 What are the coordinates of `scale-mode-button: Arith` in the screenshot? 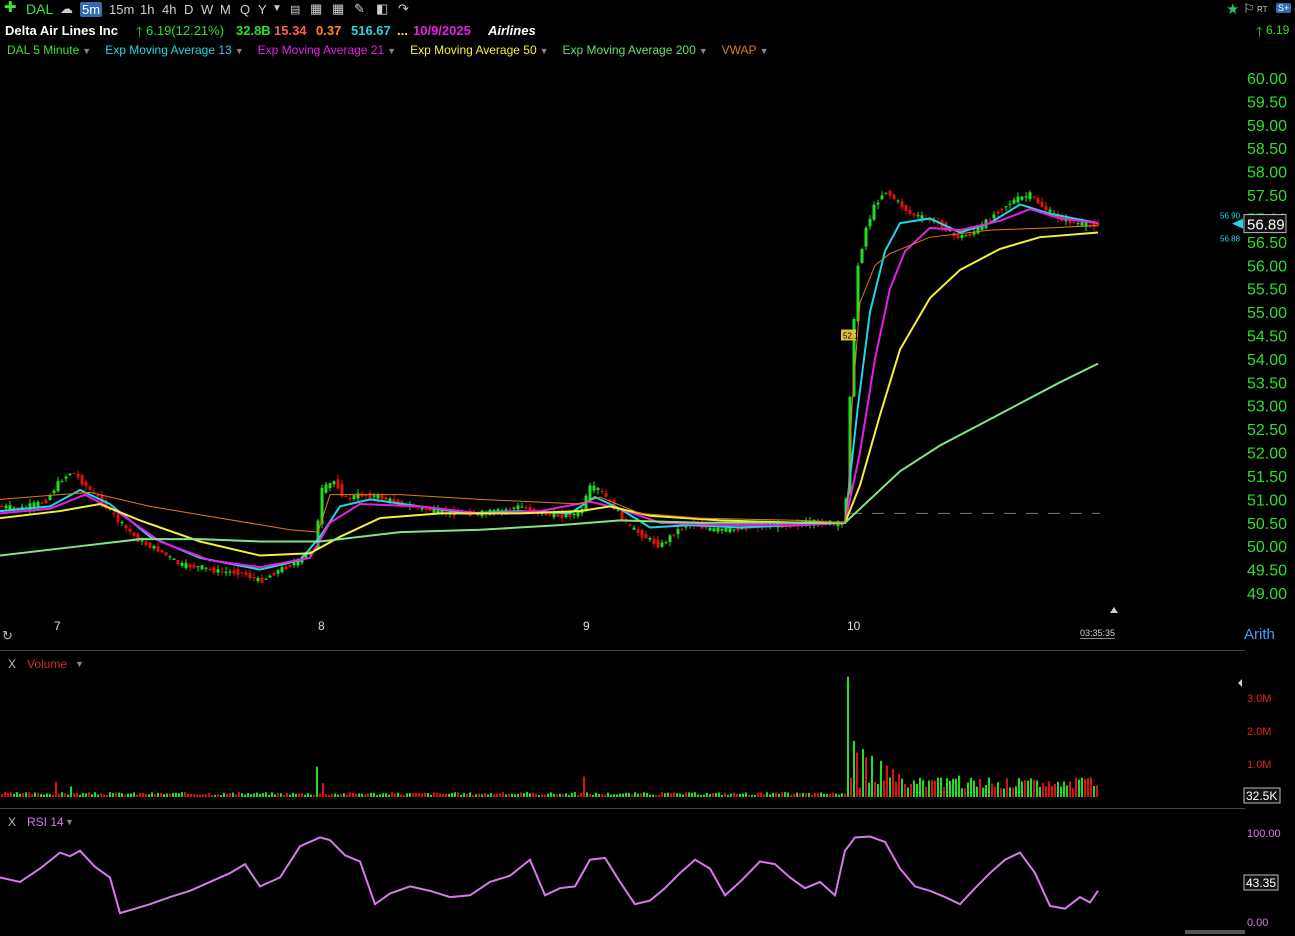 It's located at (1259, 634).